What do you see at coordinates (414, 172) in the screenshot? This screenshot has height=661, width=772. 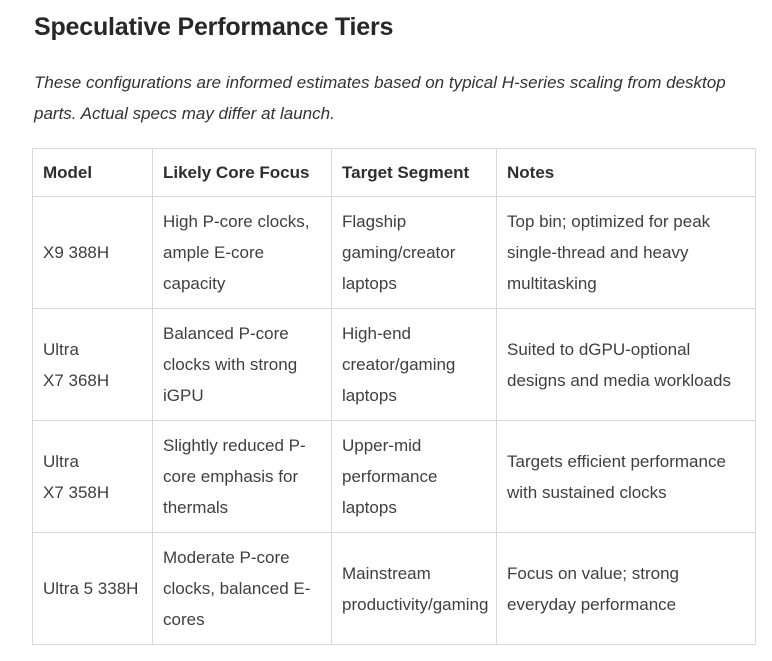 I see `column-header-target-segment: Target Segment` at bounding box center [414, 172].